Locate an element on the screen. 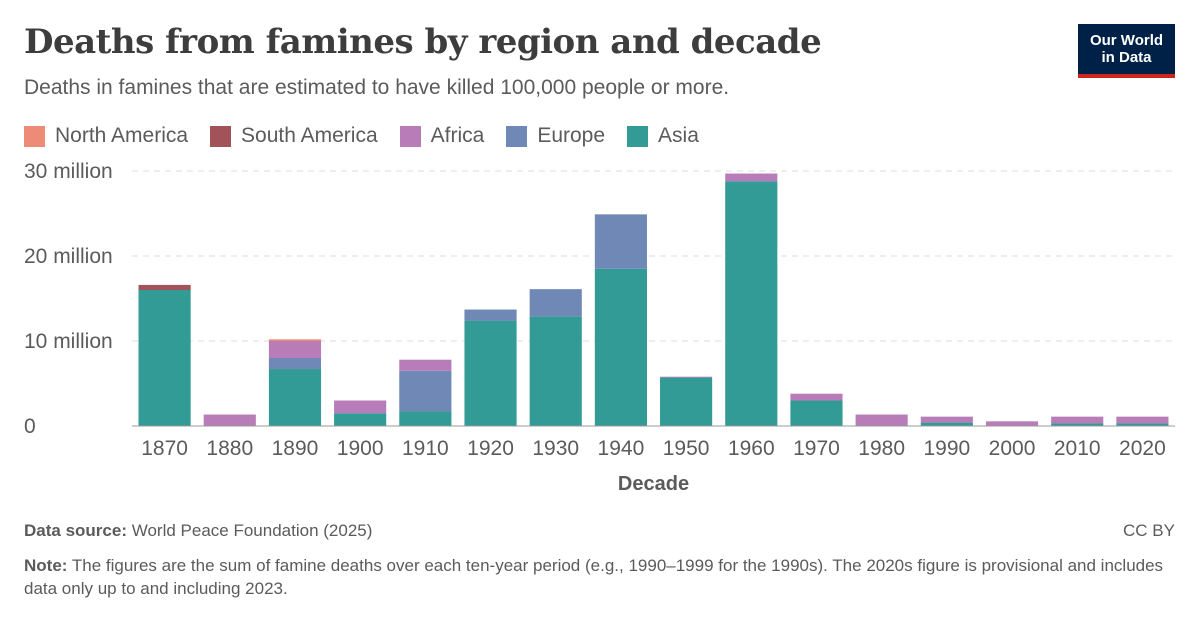  note-label: Note: is located at coordinates (46, 565).